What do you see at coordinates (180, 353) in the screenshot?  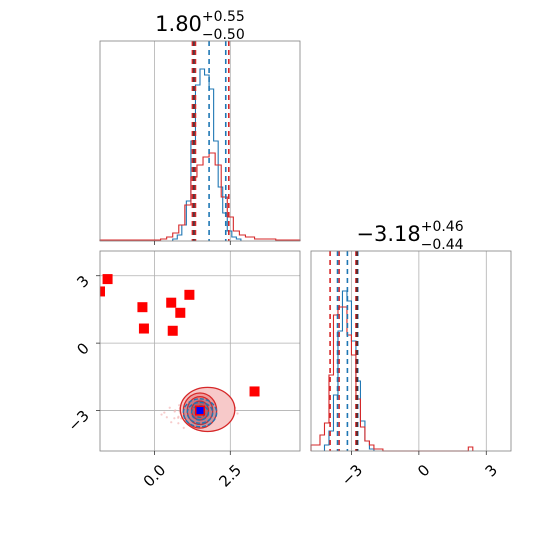 I see `joint-plot-area` at bounding box center [180, 353].